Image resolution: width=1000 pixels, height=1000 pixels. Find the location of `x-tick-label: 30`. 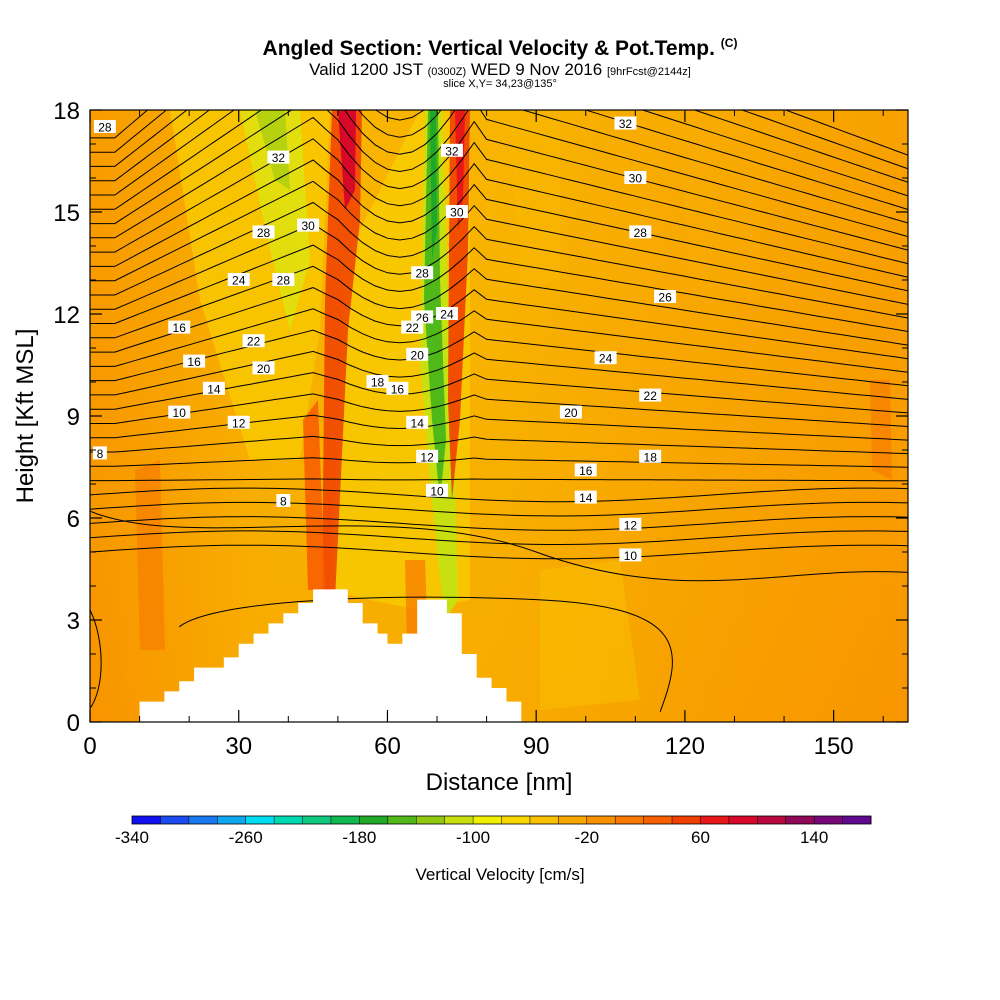

x-tick-label: 30 is located at coordinates (238, 746).